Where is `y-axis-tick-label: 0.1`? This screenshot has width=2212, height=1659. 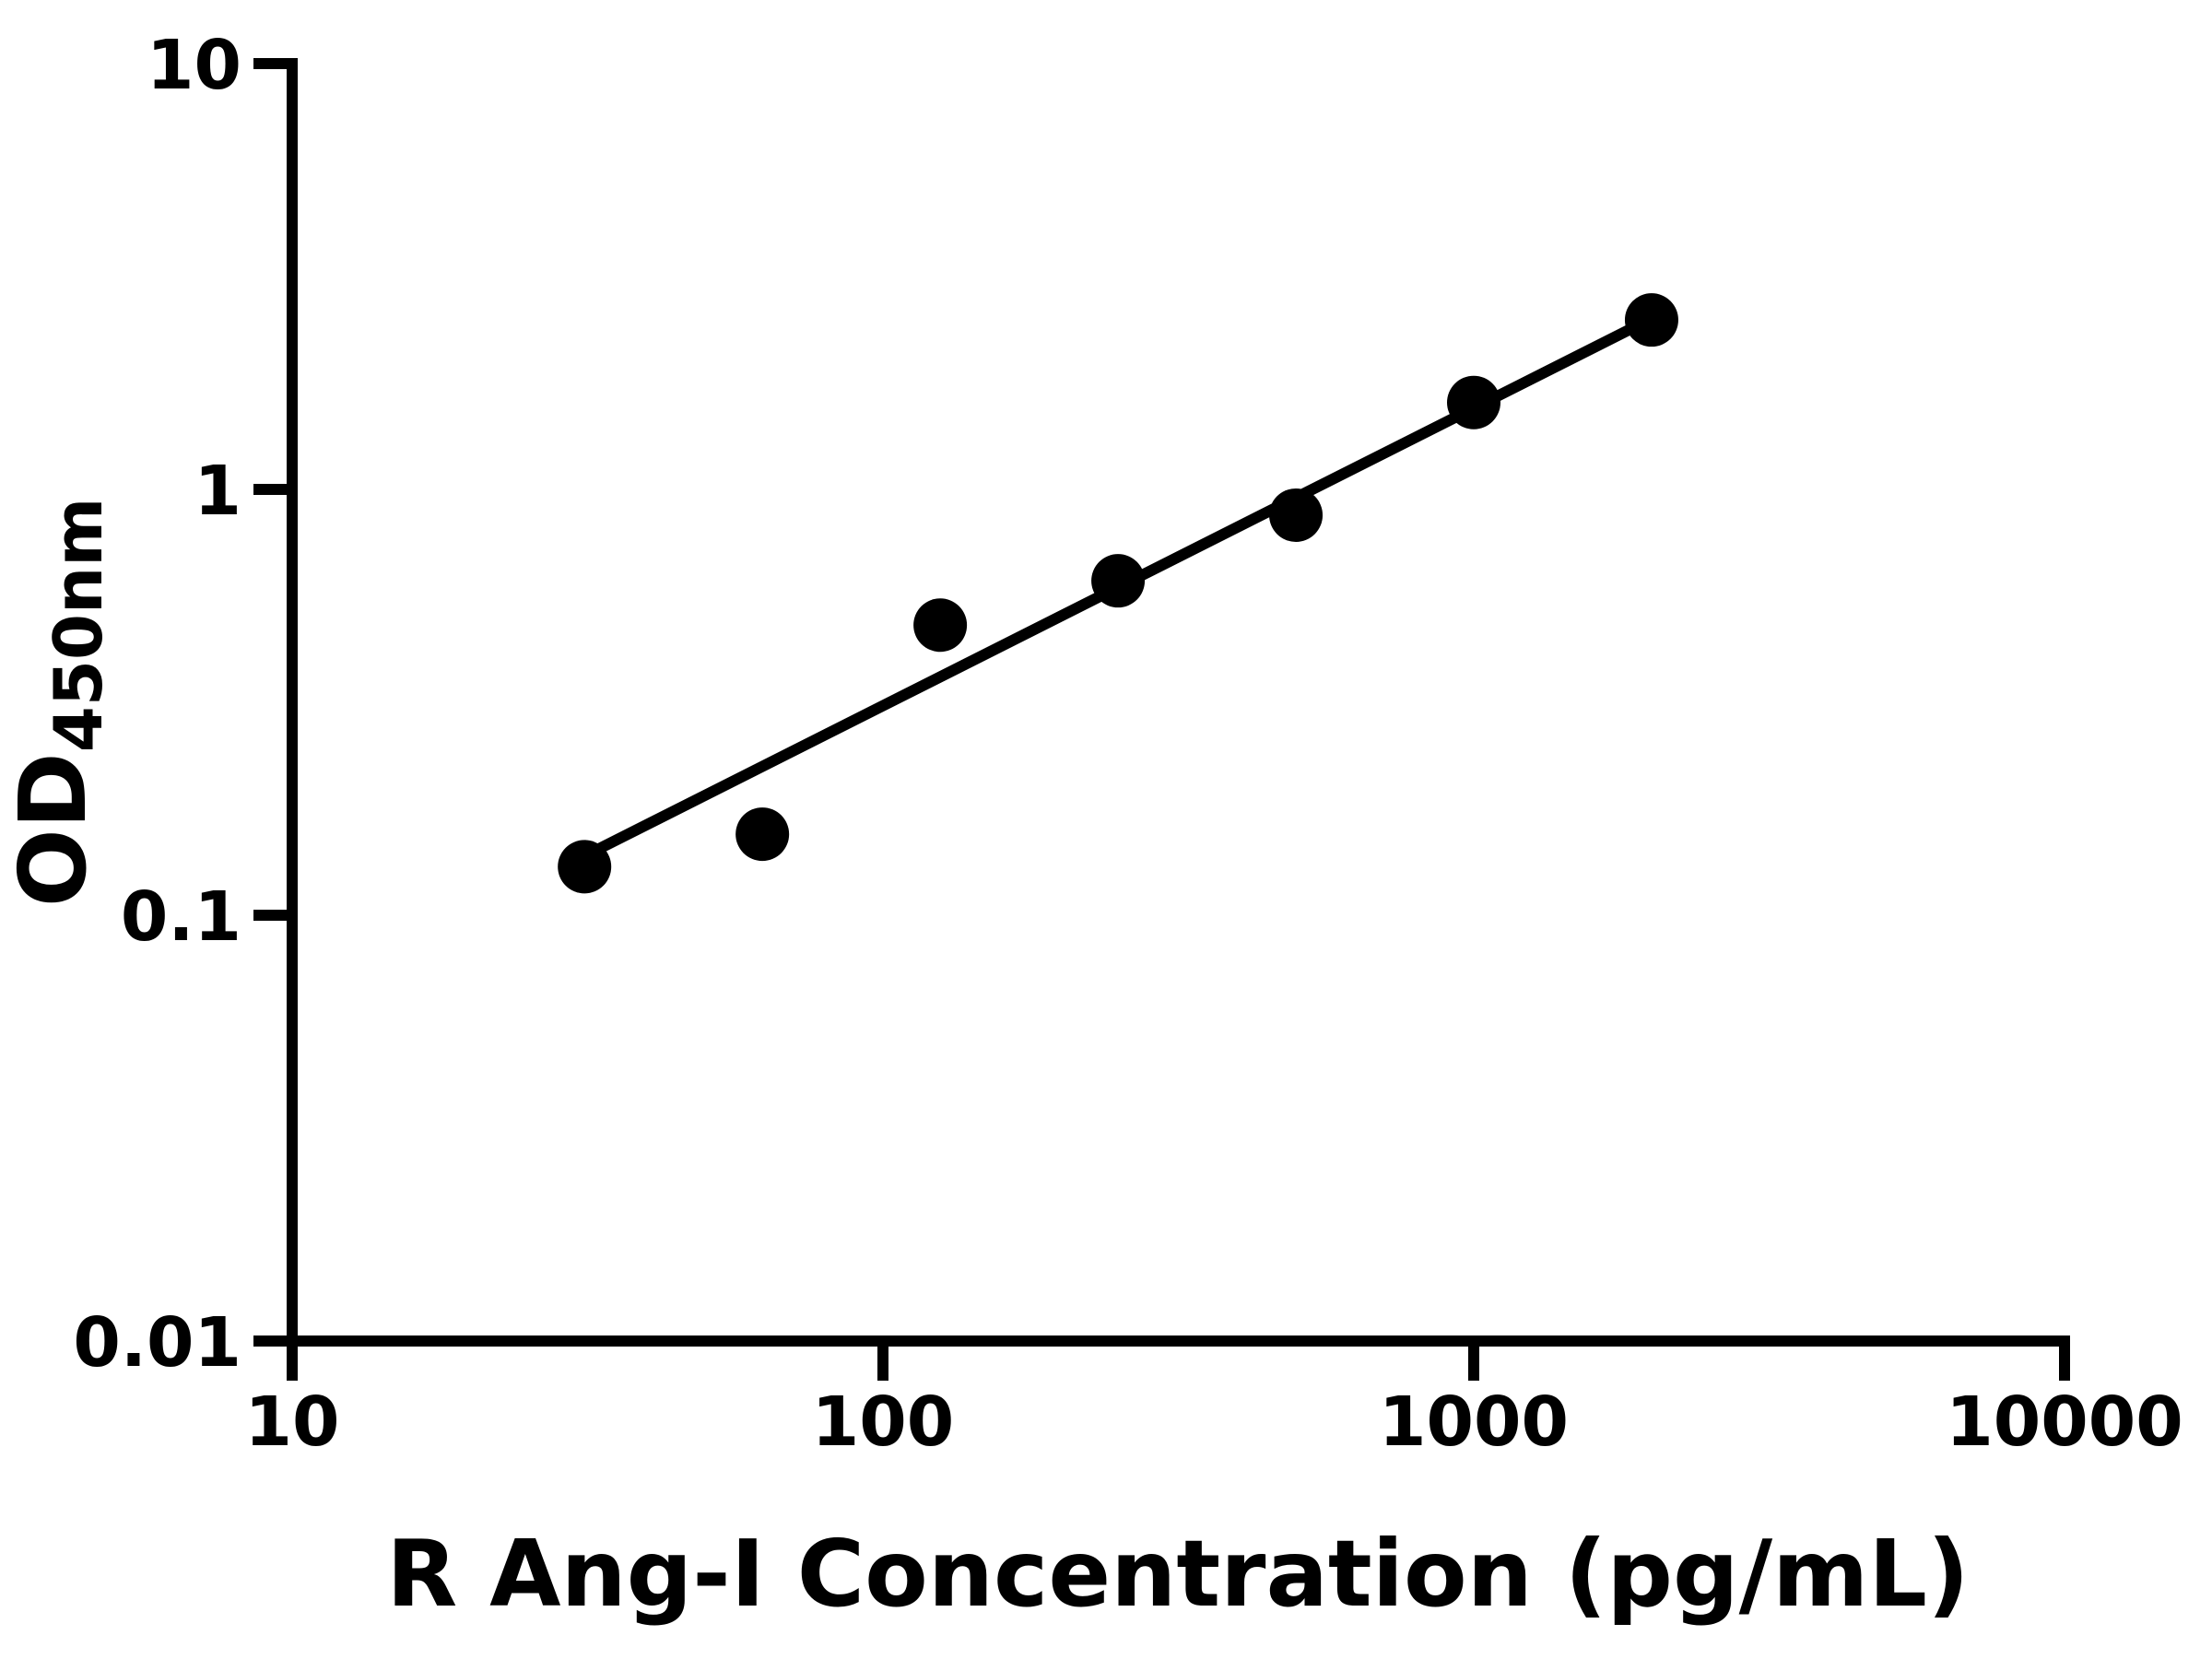
y-axis-tick-label: 0.1 is located at coordinates (181, 917).